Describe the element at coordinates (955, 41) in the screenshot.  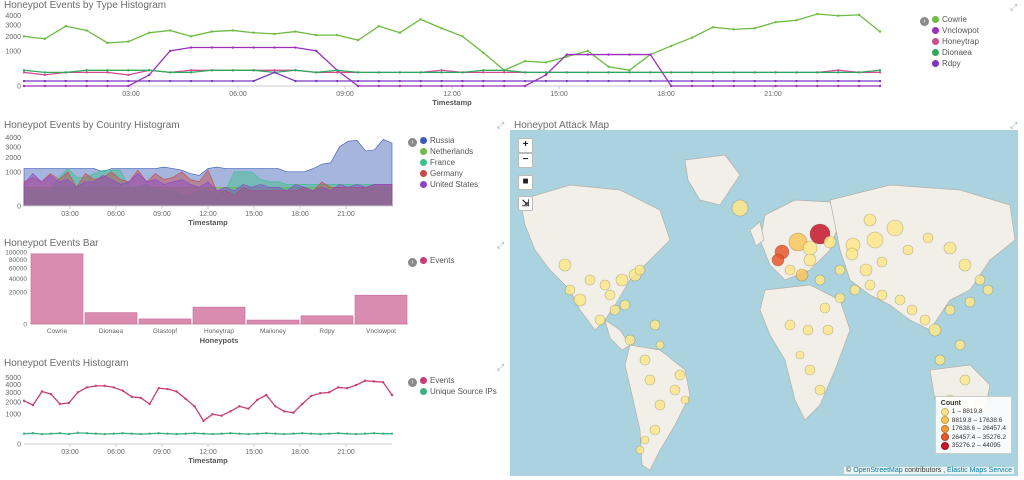
I see `legend-item: Honeytrap` at that location.